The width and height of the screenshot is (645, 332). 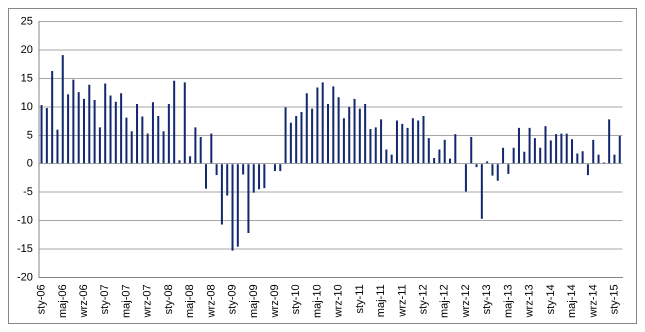 What do you see at coordinates (24, 220) in the screenshot?
I see `y-tick-label: -10` at bounding box center [24, 220].